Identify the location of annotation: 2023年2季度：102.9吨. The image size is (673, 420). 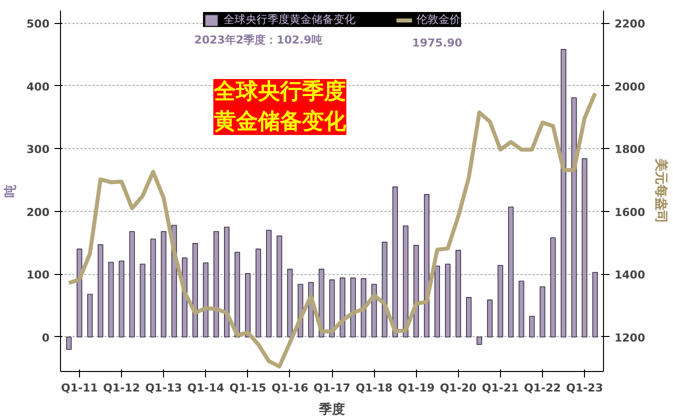
(258, 40).